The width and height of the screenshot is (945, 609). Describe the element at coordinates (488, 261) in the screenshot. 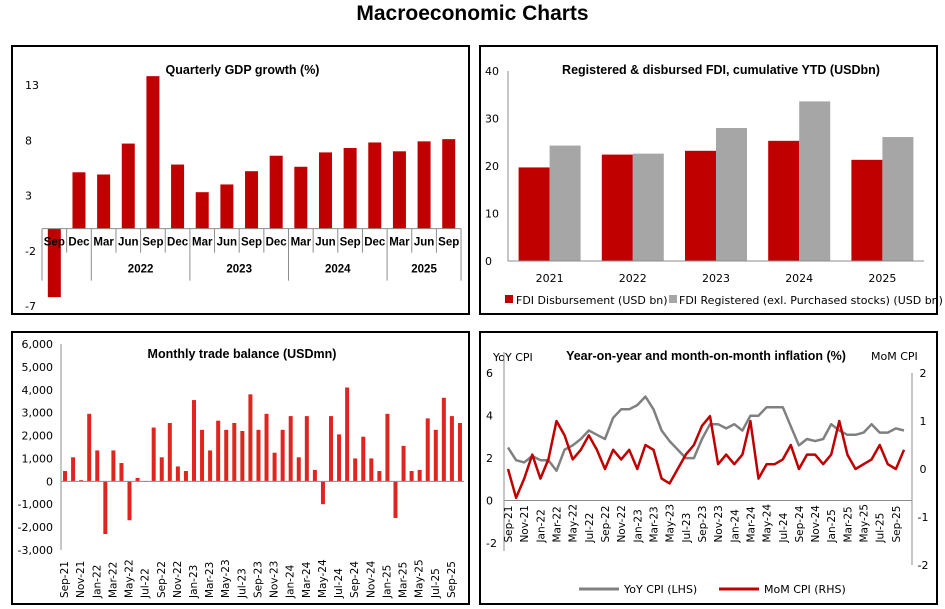

I see `y-tick-label: 0` at that location.